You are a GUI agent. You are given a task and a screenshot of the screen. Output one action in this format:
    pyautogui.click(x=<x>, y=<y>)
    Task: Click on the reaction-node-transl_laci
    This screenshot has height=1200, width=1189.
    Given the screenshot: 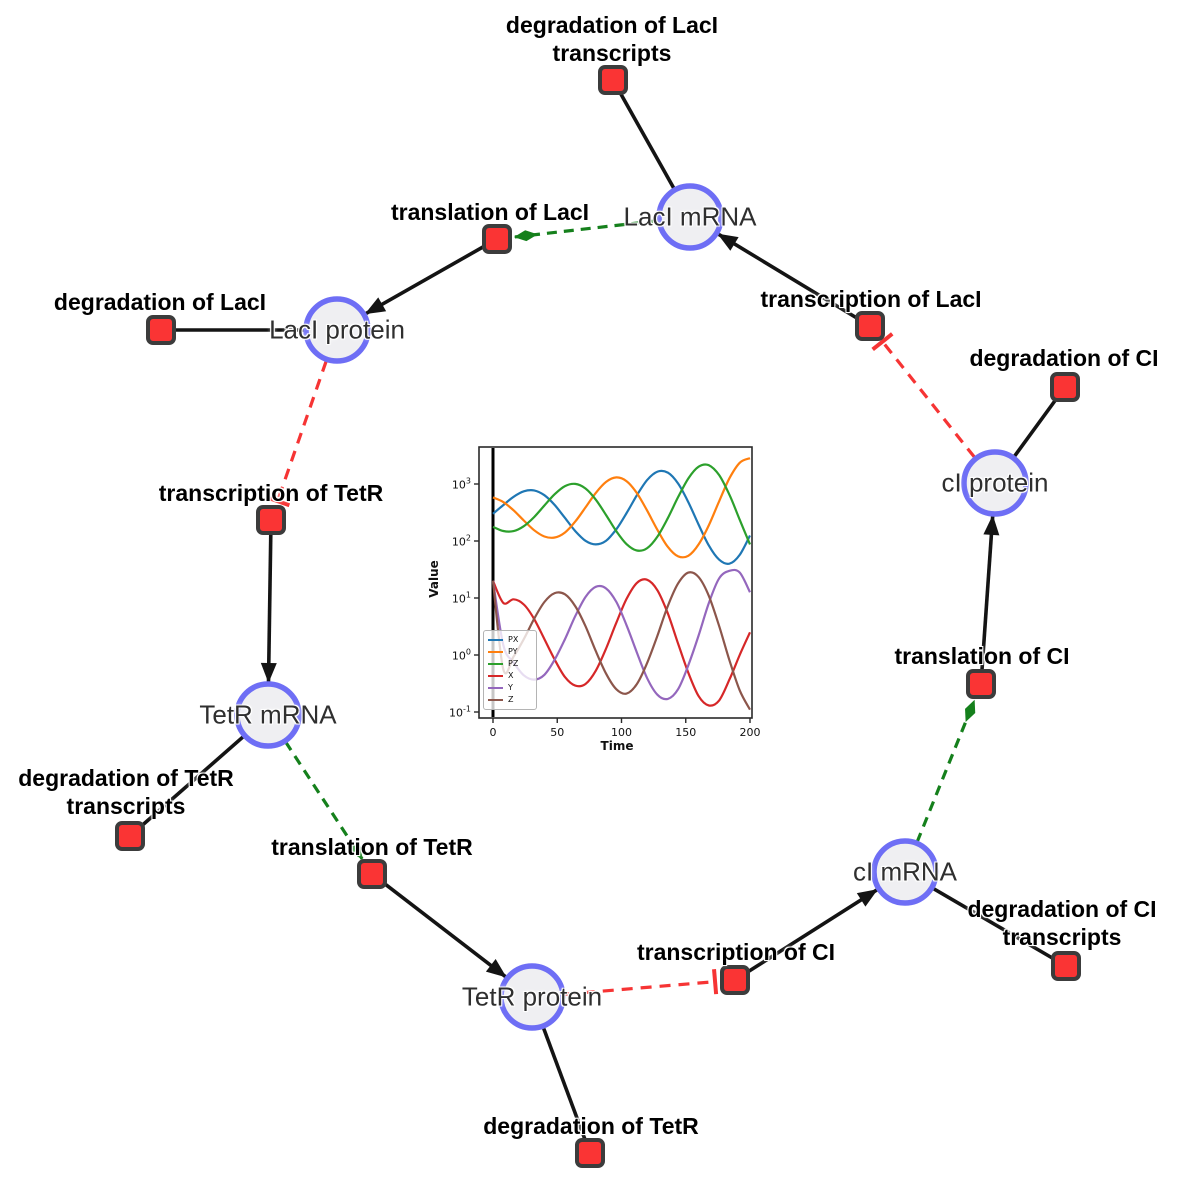 What is the action you would take?
    pyautogui.click(x=497, y=239)
    